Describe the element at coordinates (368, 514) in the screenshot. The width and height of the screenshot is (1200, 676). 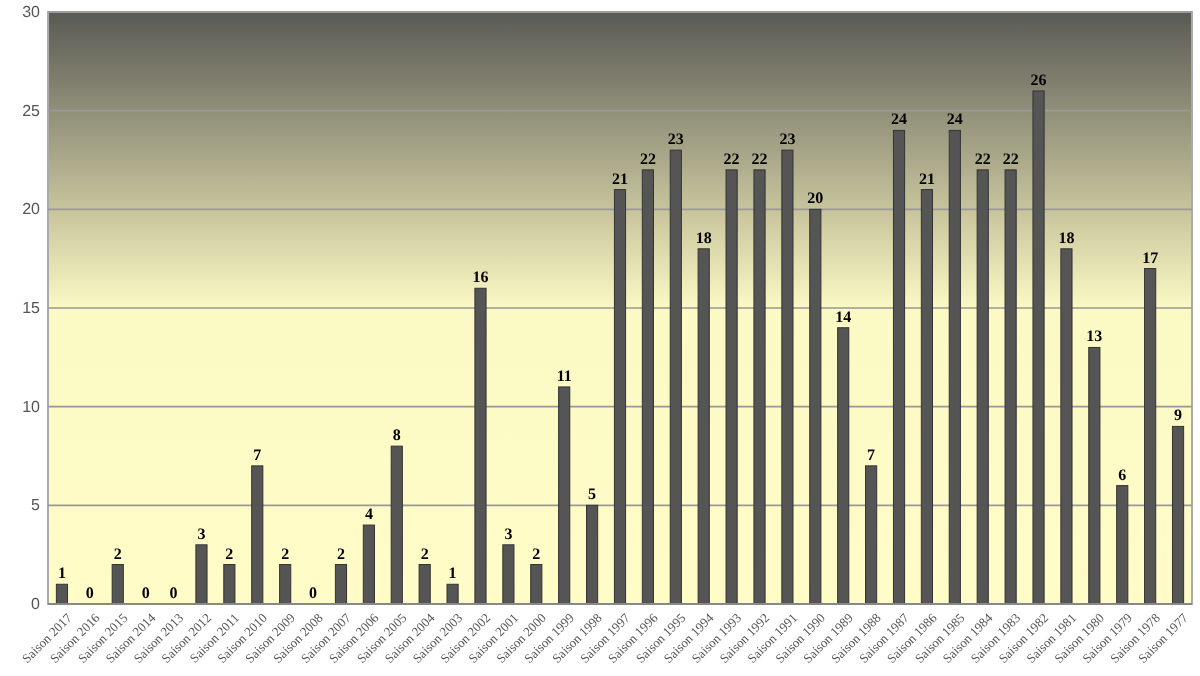
I see `data-label: 4` at that location.